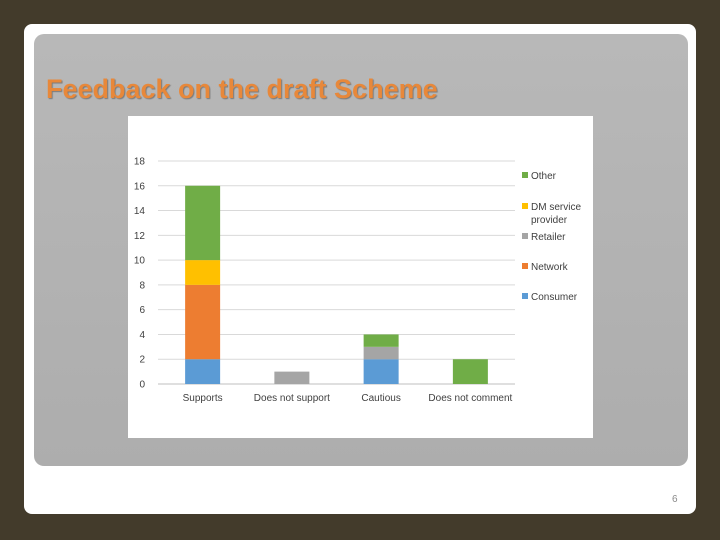 The width and height of the screenshot is (720, 540). What do you see at coordinates (548, 237) in the screenshot?
I see `legend-label: Retailer` at bounding box center [548, 237].